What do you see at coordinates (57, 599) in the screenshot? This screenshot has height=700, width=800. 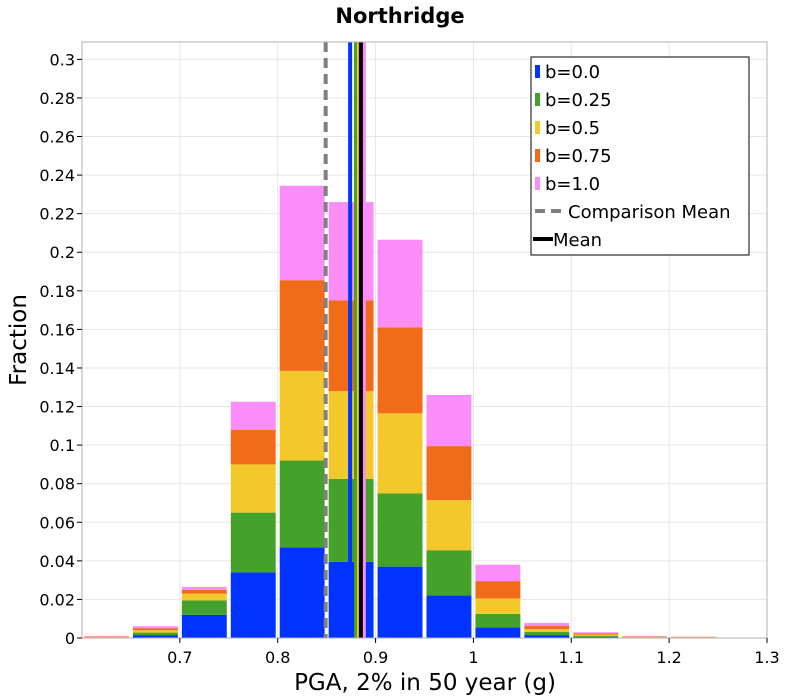 I see `y-tick-label: 0.02` at bounding box center [57, 599].